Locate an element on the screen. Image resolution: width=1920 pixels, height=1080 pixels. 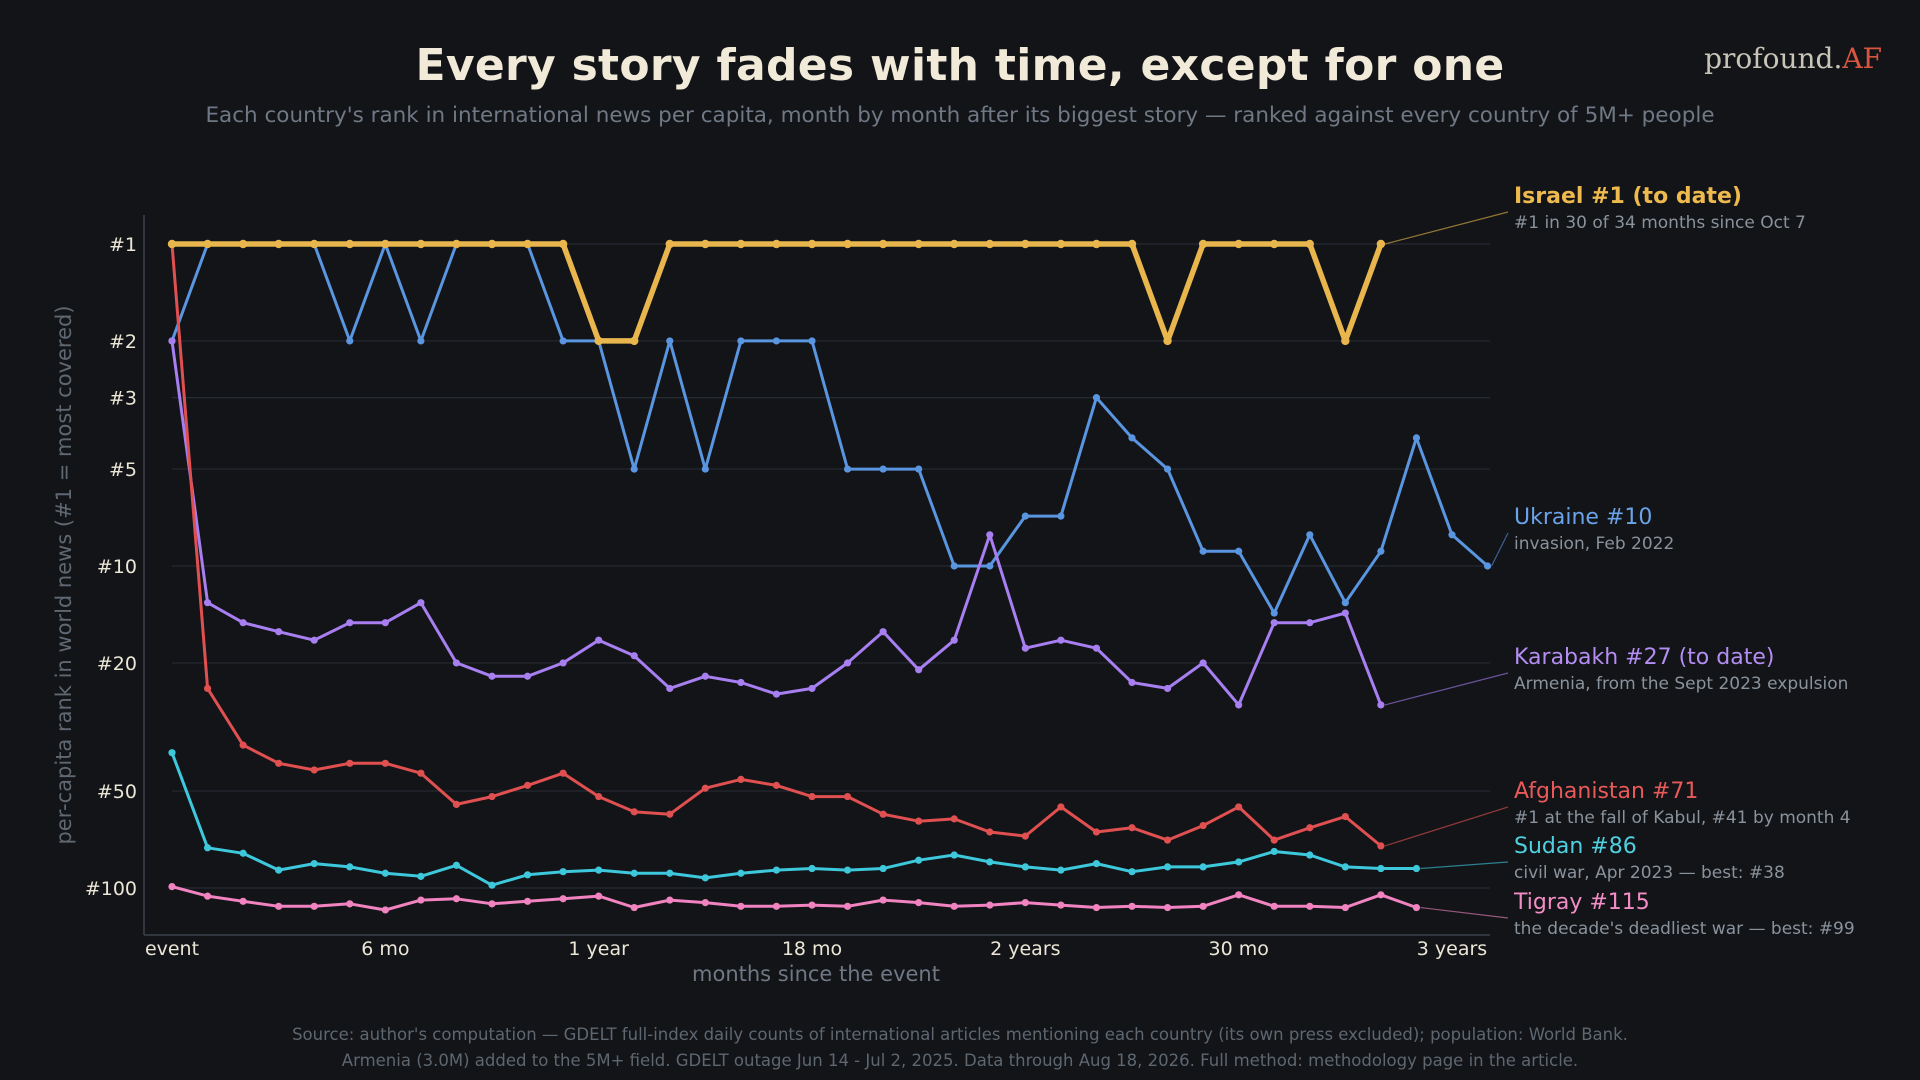
series-label-sudan: Sudan #86 is located at coordinates (1575, 846).